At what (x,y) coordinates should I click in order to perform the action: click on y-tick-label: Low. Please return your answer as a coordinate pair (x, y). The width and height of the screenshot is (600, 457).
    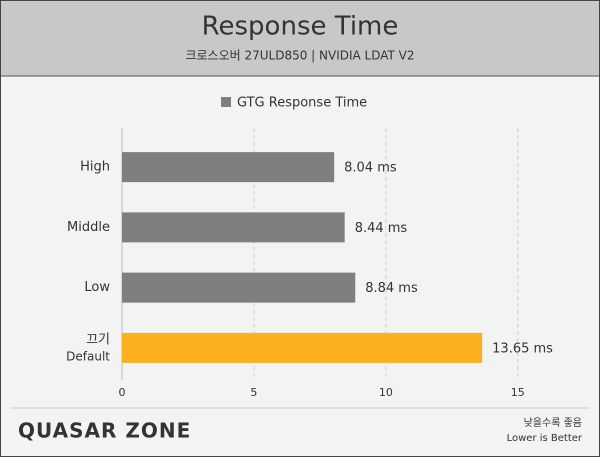
    Looking at the image, I should click on (97, 287).